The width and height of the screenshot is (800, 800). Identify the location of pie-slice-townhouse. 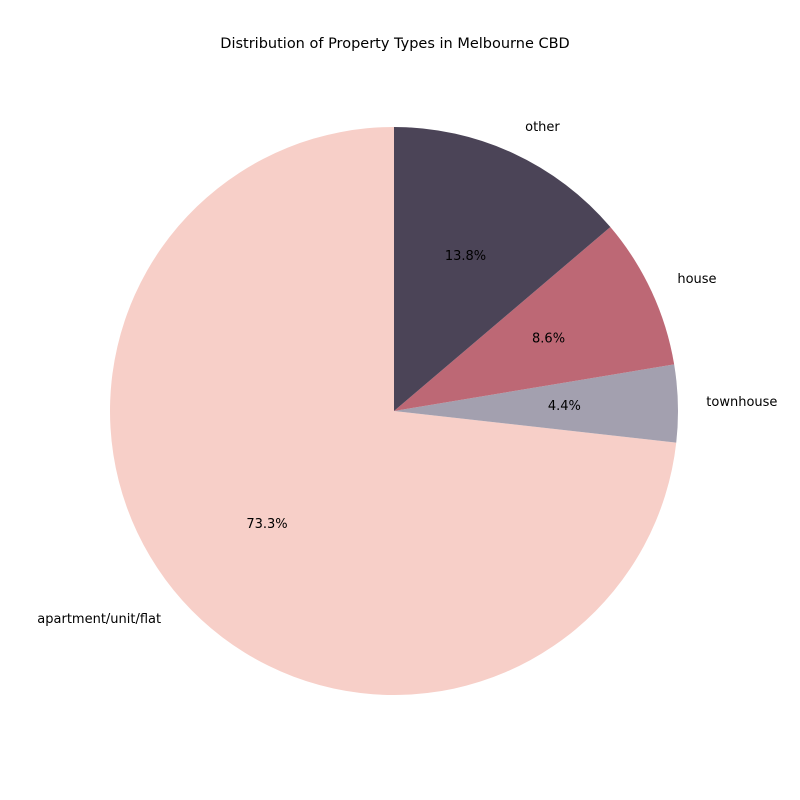
(536, 403).